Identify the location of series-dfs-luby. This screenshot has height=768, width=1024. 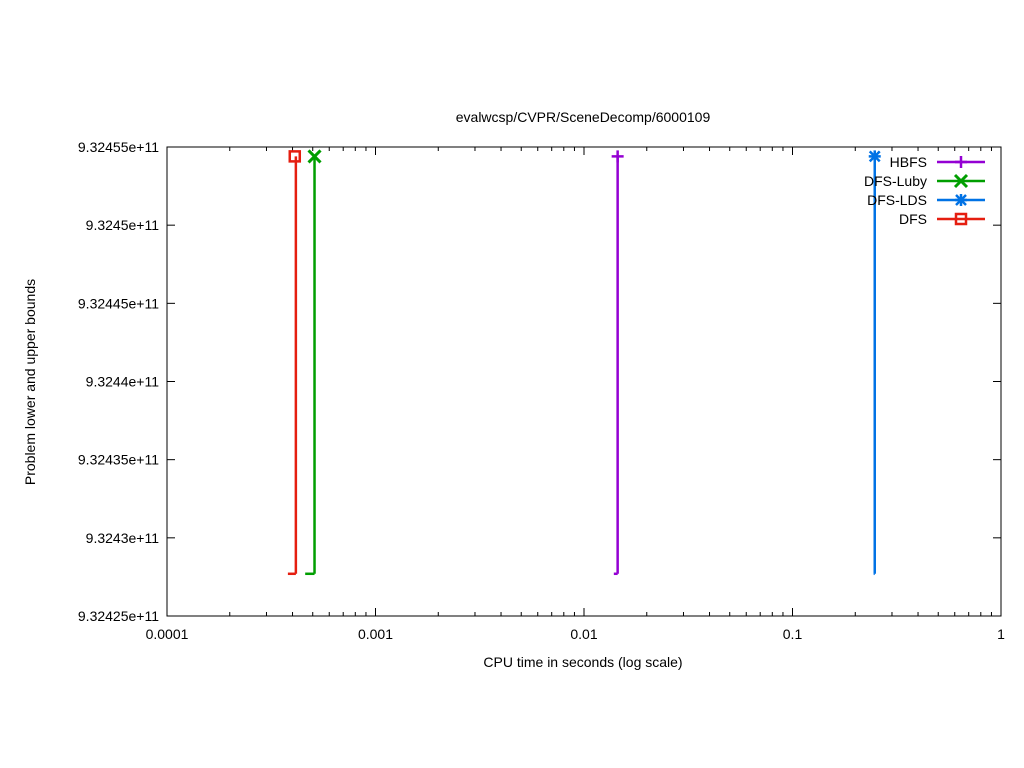
(313, 362).